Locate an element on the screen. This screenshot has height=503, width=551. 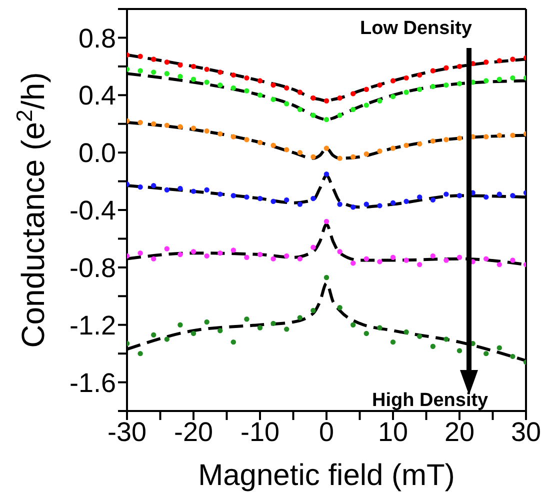
x-tick-label: -10 is located at coordinates (260, 432).